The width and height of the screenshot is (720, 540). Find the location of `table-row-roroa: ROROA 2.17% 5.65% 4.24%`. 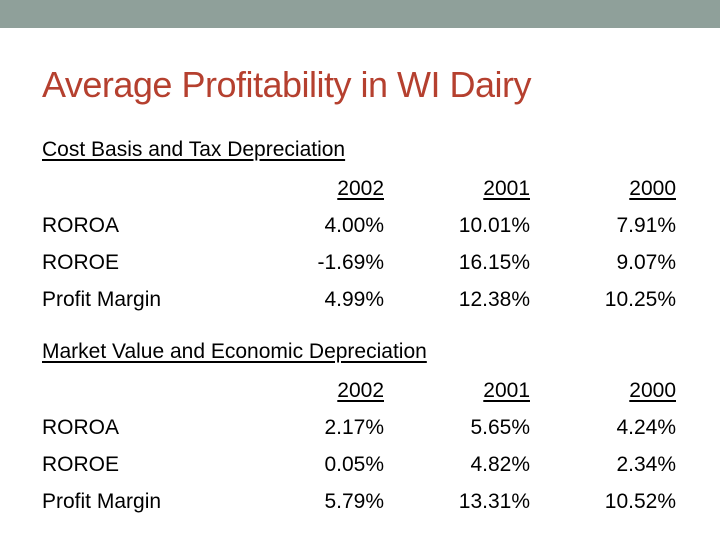

table-row-roroa: ROROA 2.17% 5.65% 4.24% is located at coordinates (360, 434).